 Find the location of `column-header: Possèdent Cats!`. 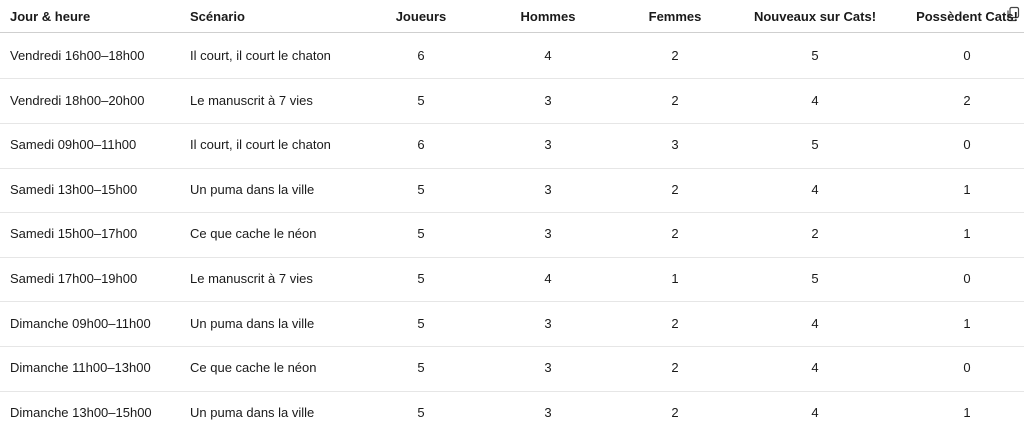

column-header: Possèdent Cats! is located at coordinates (967, 16).